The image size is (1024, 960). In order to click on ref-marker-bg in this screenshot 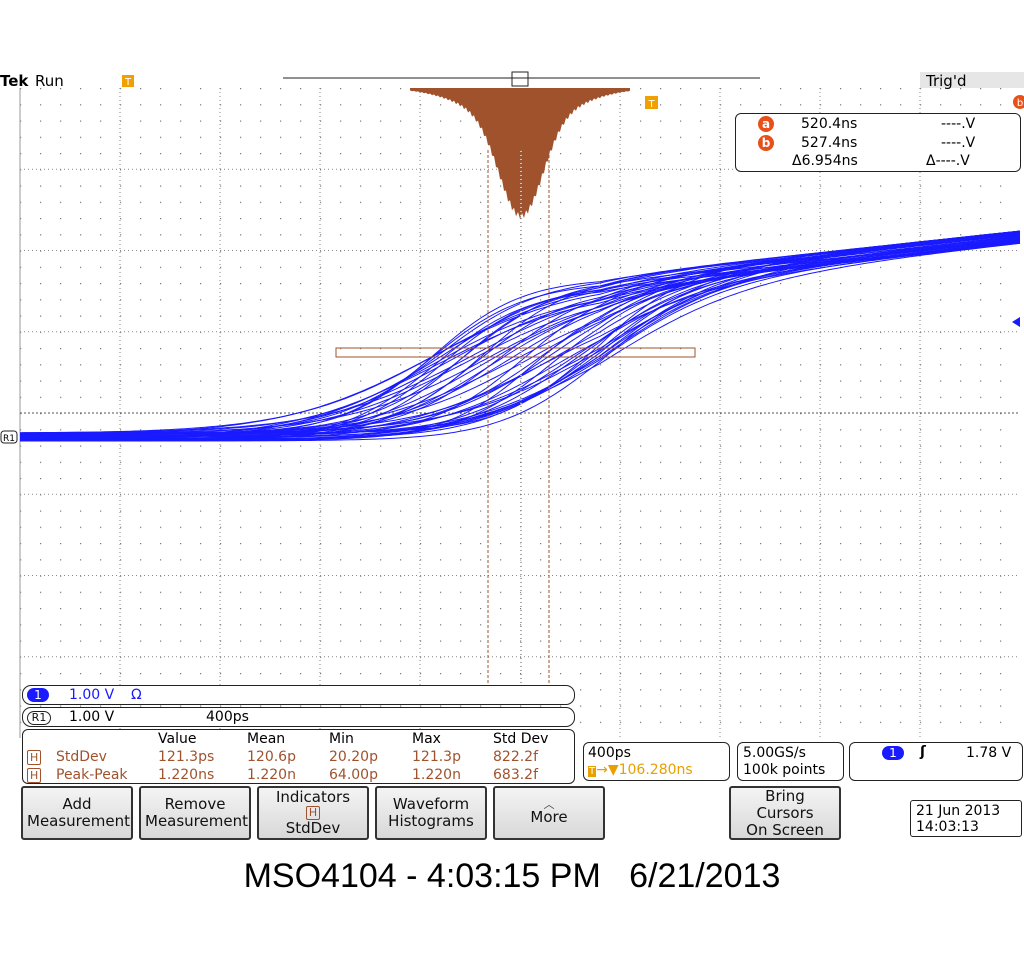, I will do `click(9, 437)`.